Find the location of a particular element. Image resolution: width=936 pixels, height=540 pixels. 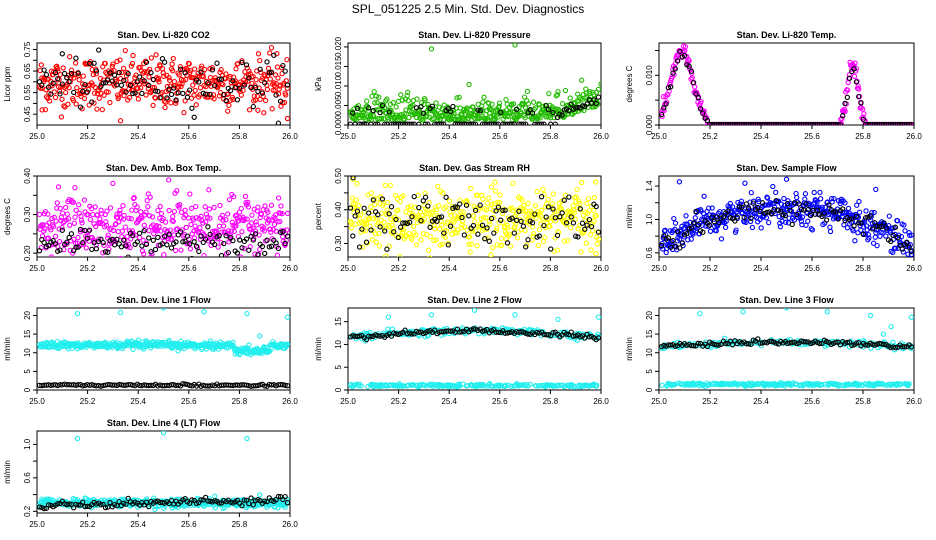

y-tick-label: 0 is located at coordinates (27, 389).